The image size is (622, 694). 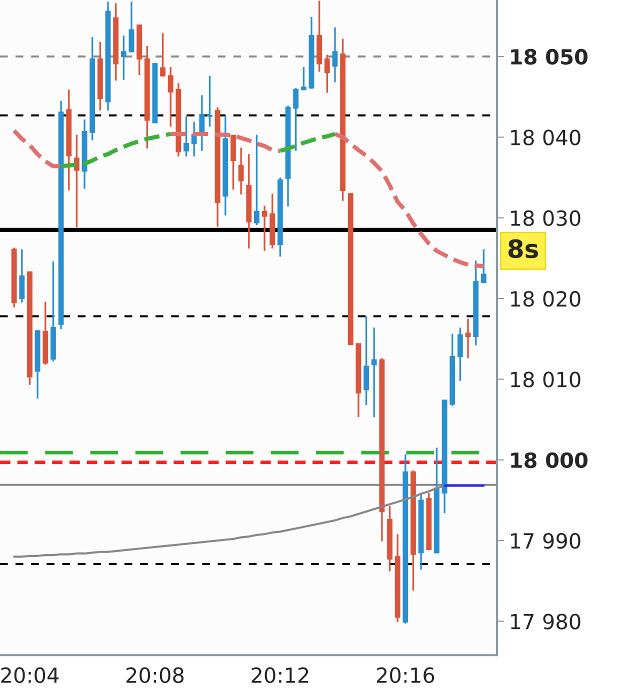 I want to click on y-tick-label: 18 020, so click(x=545, y=298).